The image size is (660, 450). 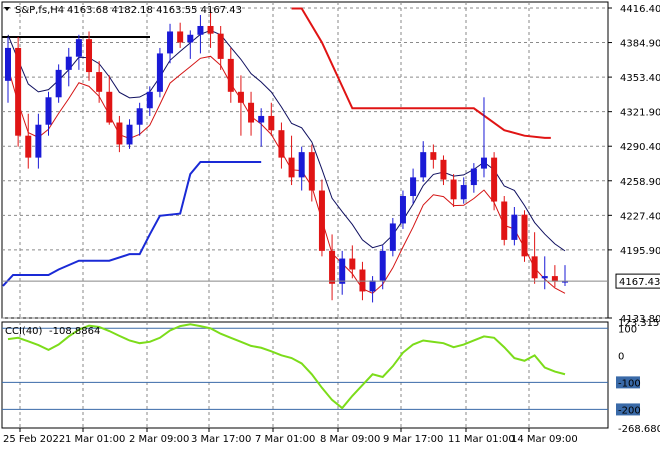 What do you see at coordinates (7, 9) in the screenshot?
I see `collapse-triangle-icon` at bounding box center [7, 9].